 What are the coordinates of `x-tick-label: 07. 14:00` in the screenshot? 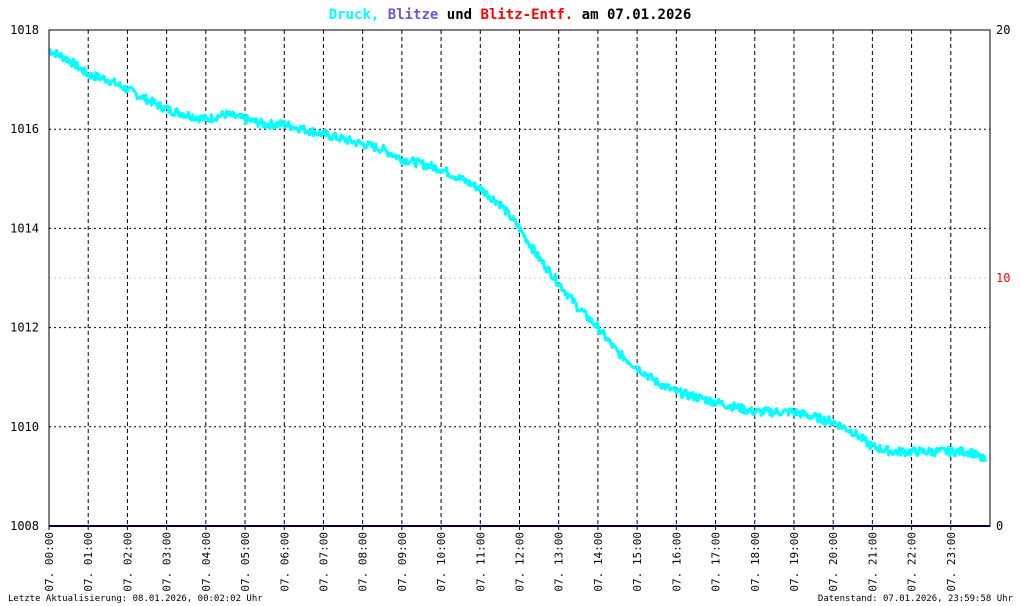 It's located at (598, 562).